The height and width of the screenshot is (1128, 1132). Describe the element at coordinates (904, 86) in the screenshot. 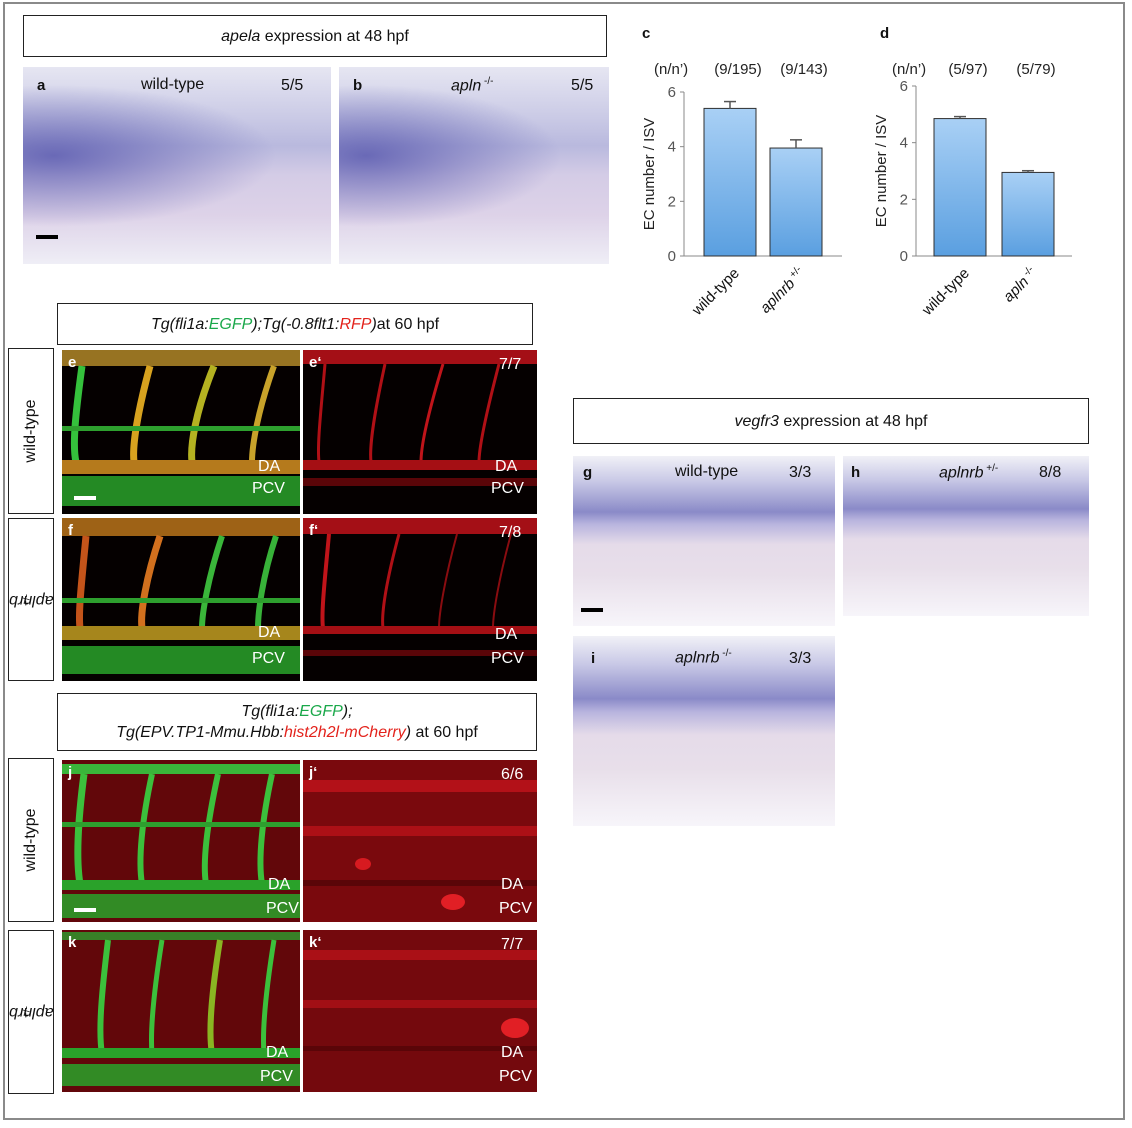

I see `chart-d-y-tick-label: 6` at that location.